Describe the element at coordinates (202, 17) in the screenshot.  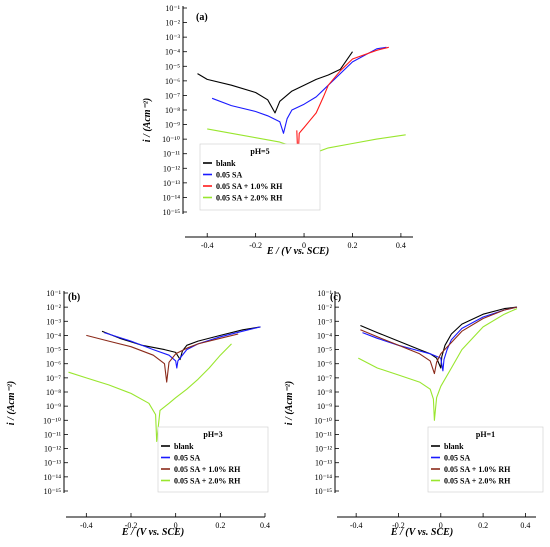
I see `panel-tag: (a)` at that location.